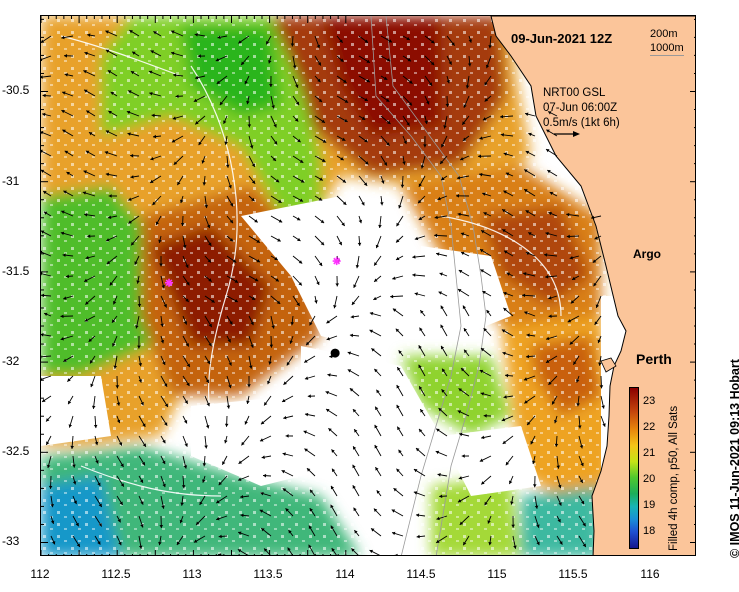  What do you see at coordinates (581, 108) in the screenshot?
I see `vector-legend: NRT00 GSL 07-Jun 06:00Z 0.5m/s (1kt 6h)` at bounding box center [581, 108].